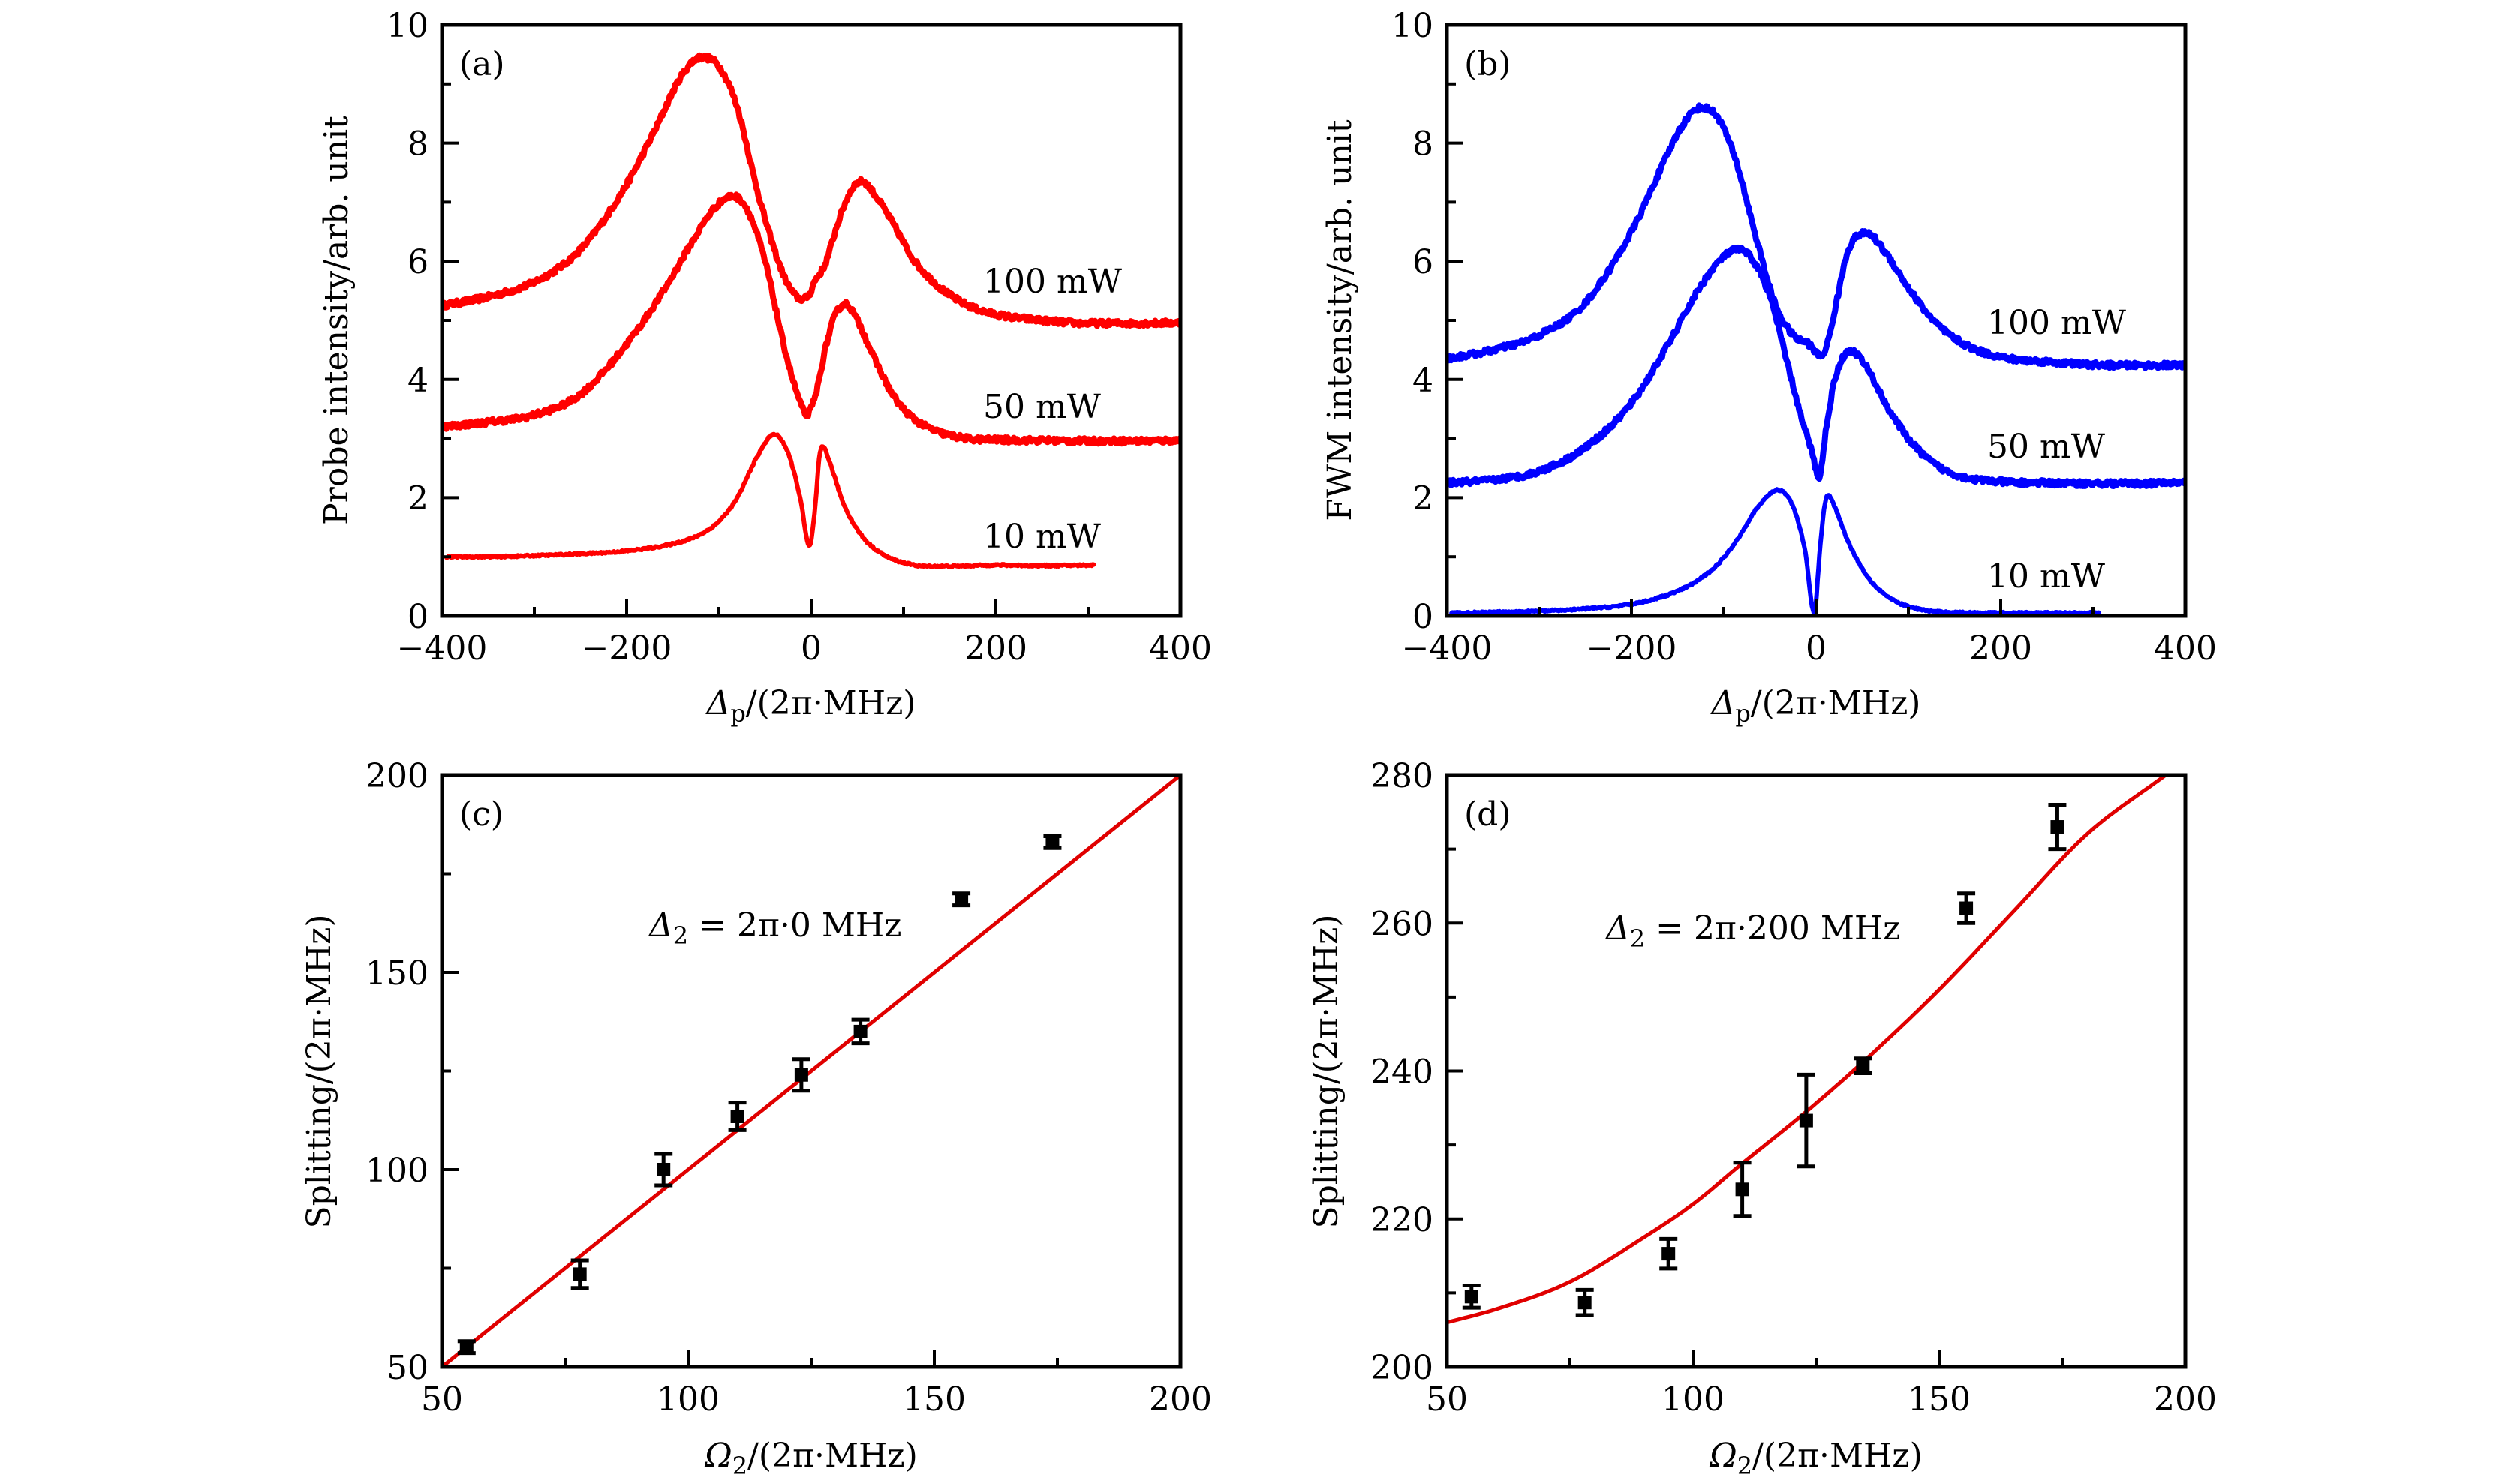 The width and height of the screenshot is (2511, 1484). I want to click on x-axis-label-d: Ω2/(2π·MHz), so click(1816, 1458).